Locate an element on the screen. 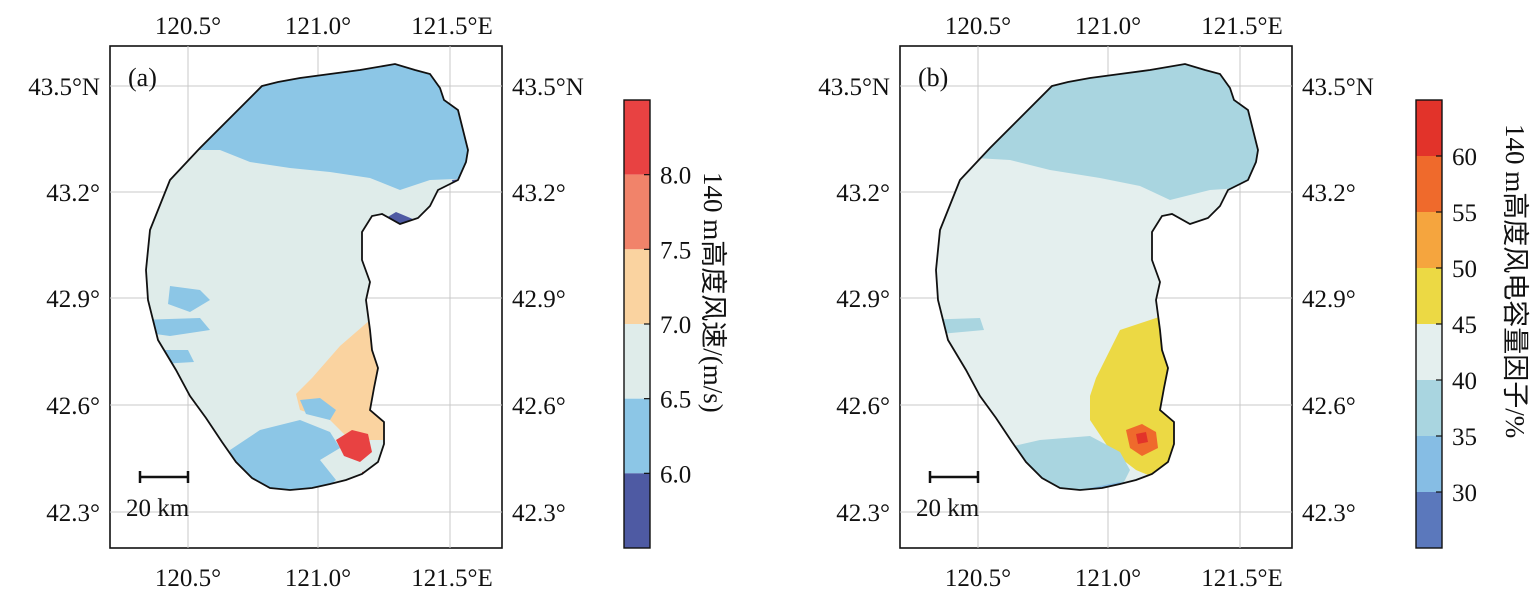 This screenshot has height=596, width=1540. panel-a-lat-ticks-left: 43.5°N 43.2° 42.9° 42.6° 42.3° is located at coordinates (64, 300).